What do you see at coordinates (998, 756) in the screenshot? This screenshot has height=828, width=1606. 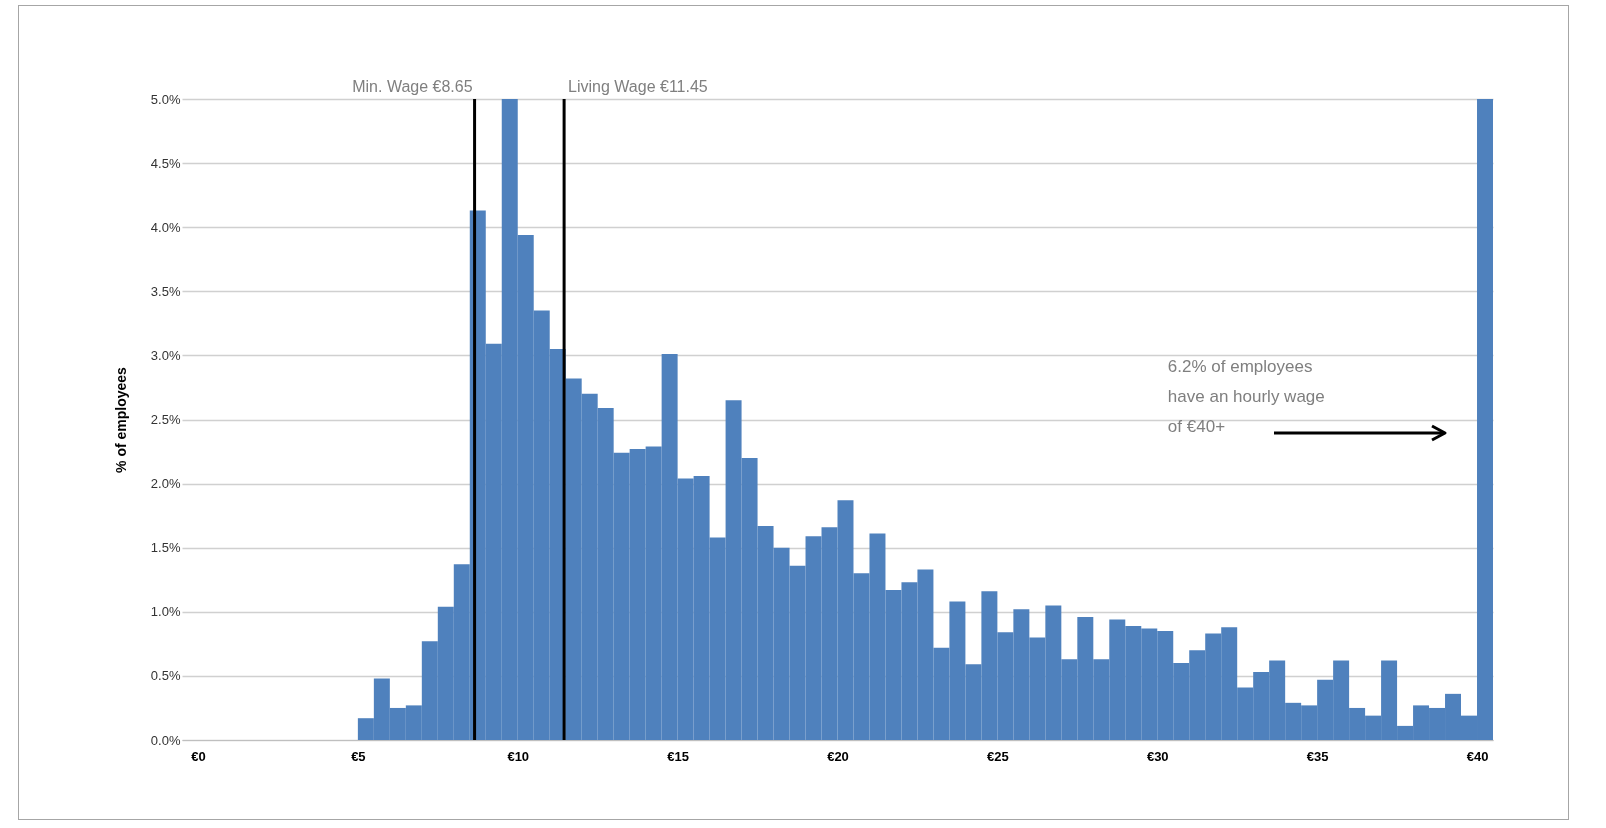 I see `x-tick-label: €25` at bounding box center [998, 756].